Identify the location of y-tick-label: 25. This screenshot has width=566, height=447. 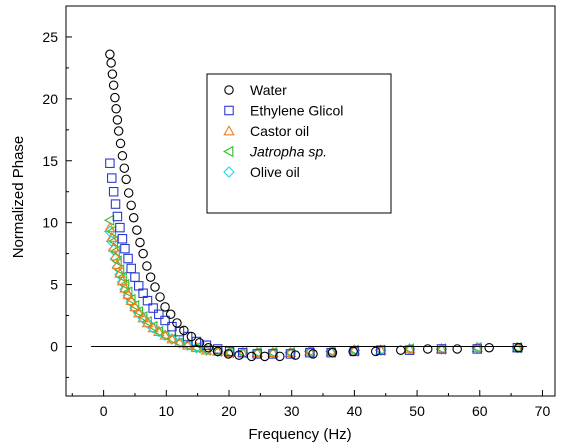
(50, 37).